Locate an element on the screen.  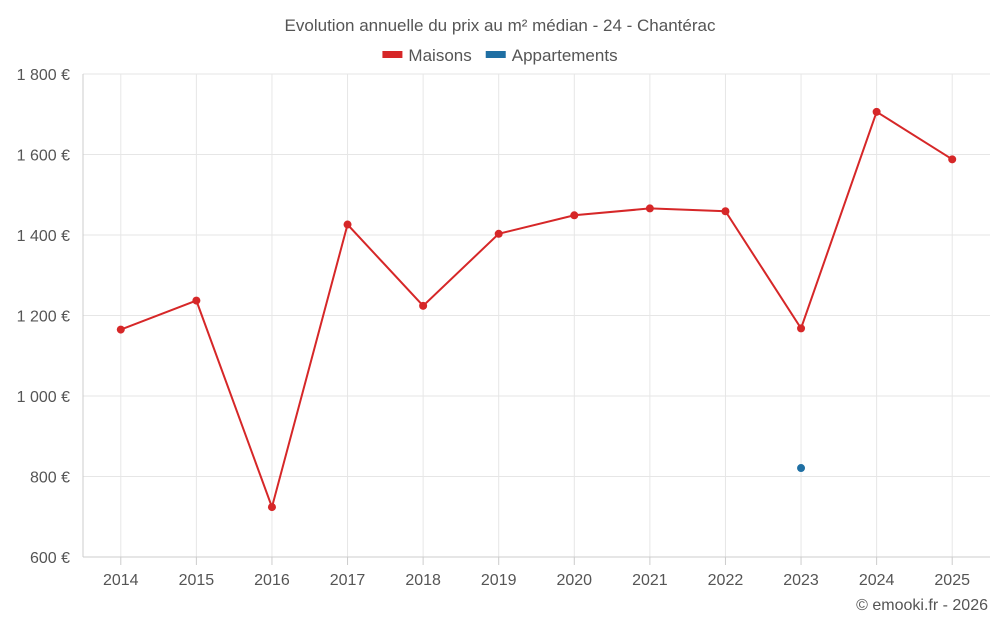
y-tick-label: 600 € is located at coordinates (50, 558).